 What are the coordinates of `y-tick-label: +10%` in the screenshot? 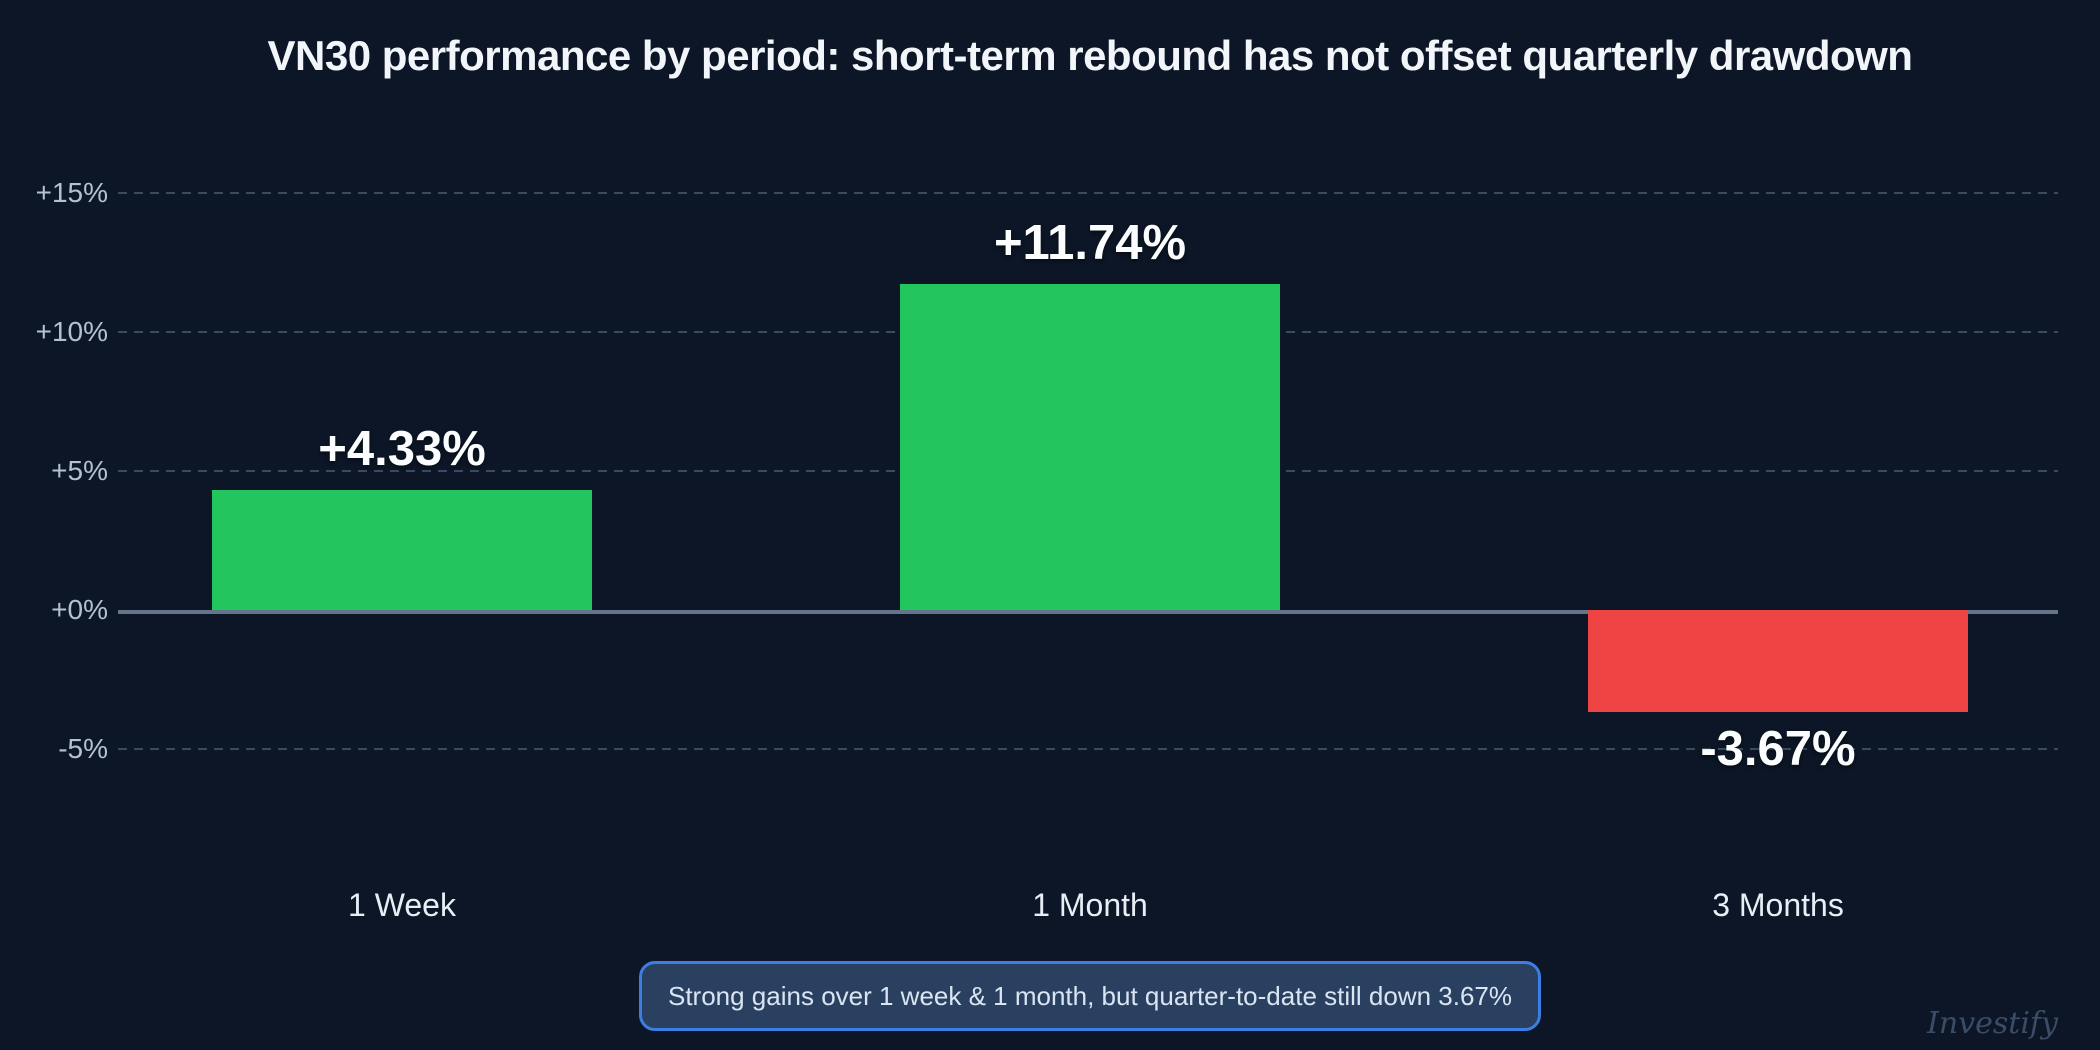 It's located at (71, 331).